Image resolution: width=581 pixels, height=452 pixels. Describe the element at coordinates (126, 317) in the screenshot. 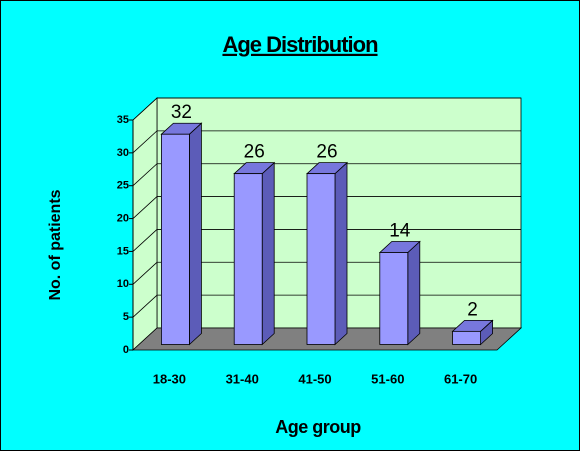

I see `y-tick-label: 5` at that location.